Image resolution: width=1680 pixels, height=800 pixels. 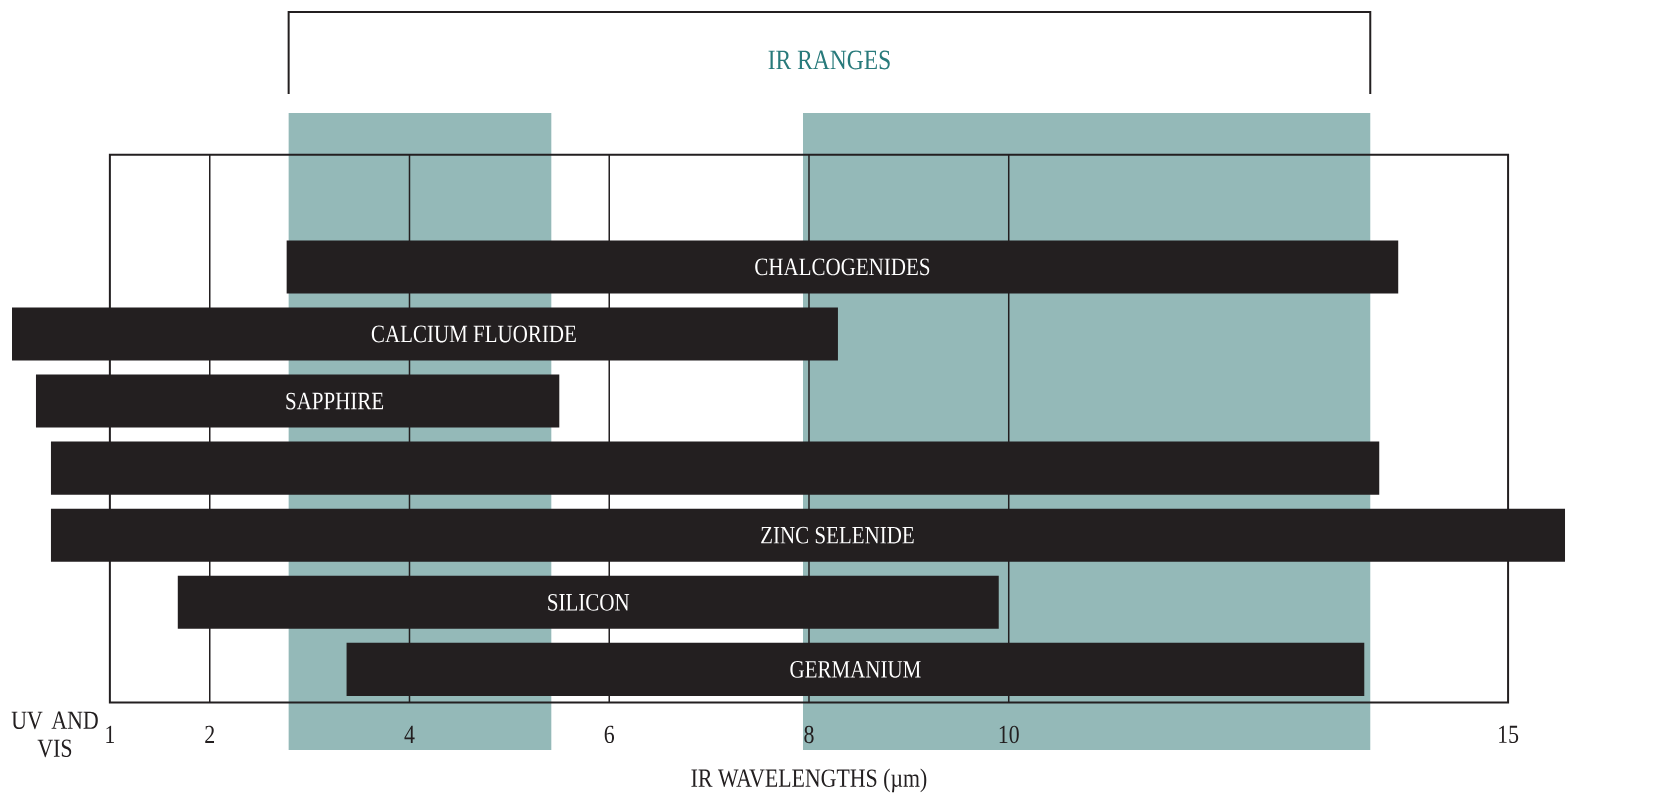 What do you see at coordinates (1009, 734) in the screenshot?
I see `x-tick-label: 10` at bounding box center [1009, 734].